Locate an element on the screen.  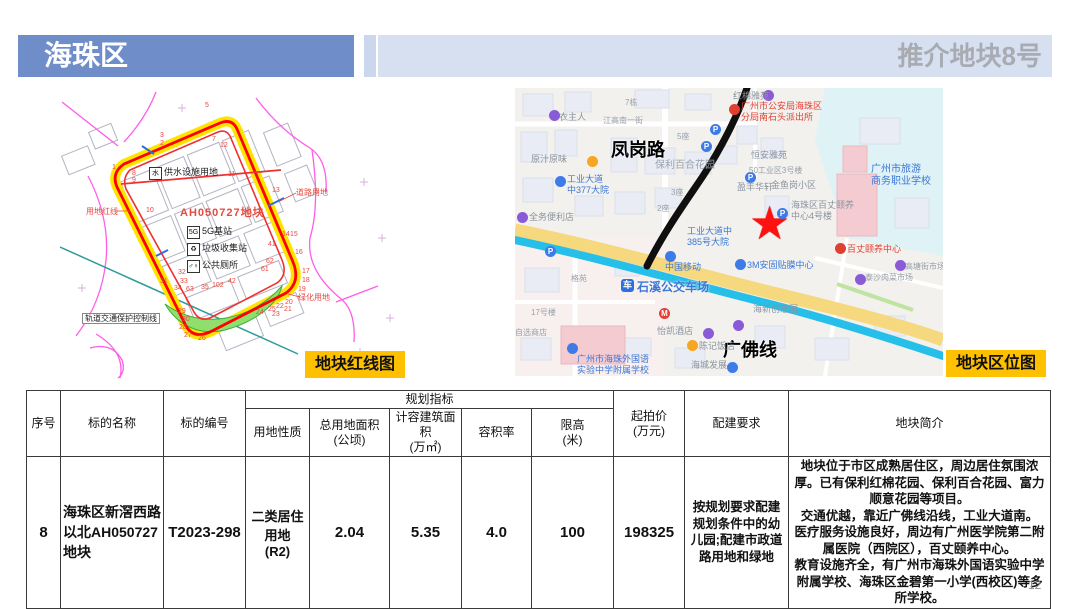
header-divider-strip is located at coordinates (370, 56).